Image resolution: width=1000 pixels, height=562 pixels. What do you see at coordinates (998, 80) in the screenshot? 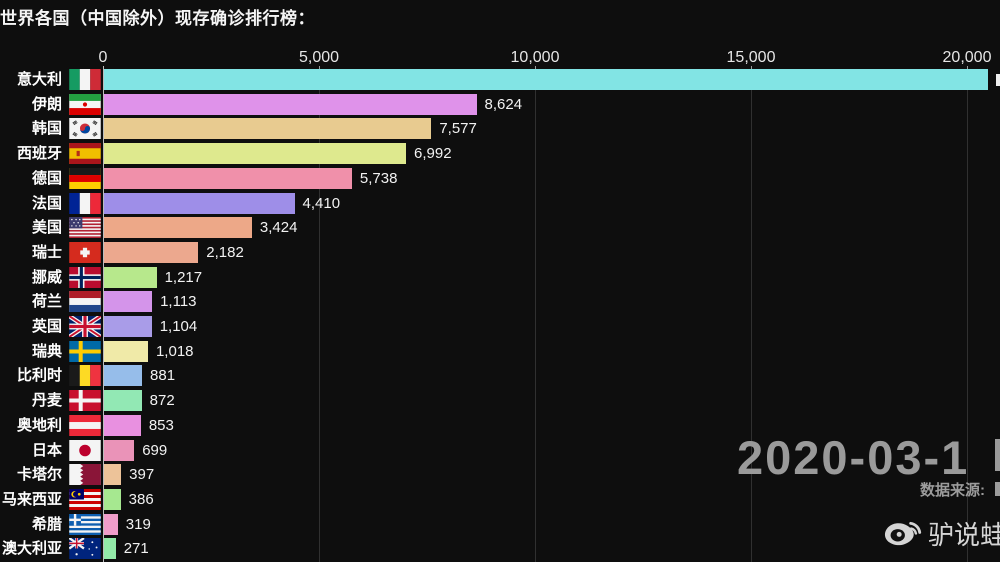
I see `clipped-value-label-fragment` at bounding box center [998, 80].